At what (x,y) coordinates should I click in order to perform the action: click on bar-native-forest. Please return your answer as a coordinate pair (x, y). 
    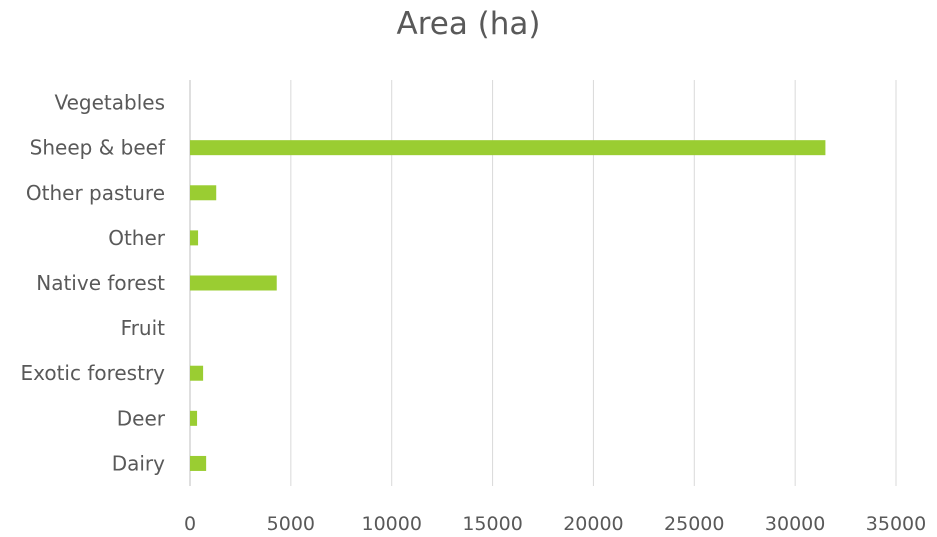
    Looking at the image, I should click on (233, 283).